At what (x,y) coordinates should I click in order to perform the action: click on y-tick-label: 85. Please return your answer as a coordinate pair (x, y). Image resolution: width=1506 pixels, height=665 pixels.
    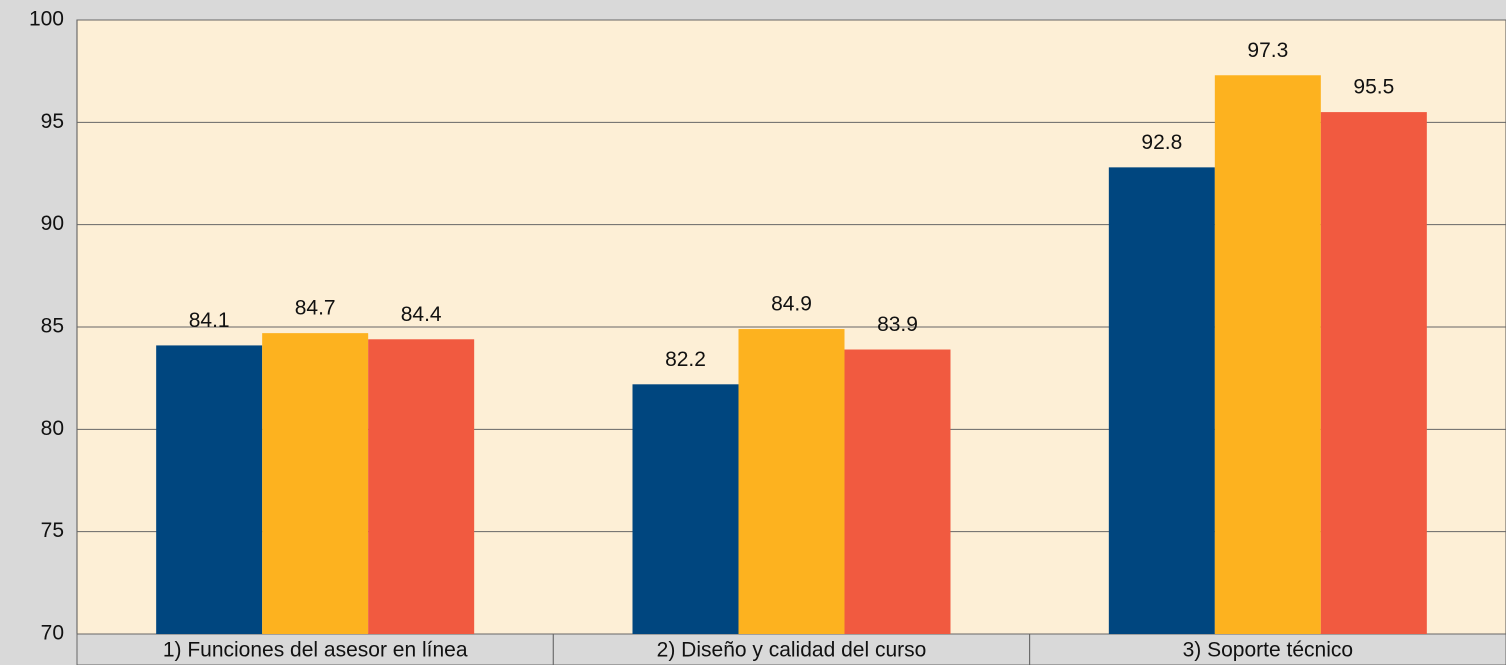
    Looking at the image, I should click on (52, 326).